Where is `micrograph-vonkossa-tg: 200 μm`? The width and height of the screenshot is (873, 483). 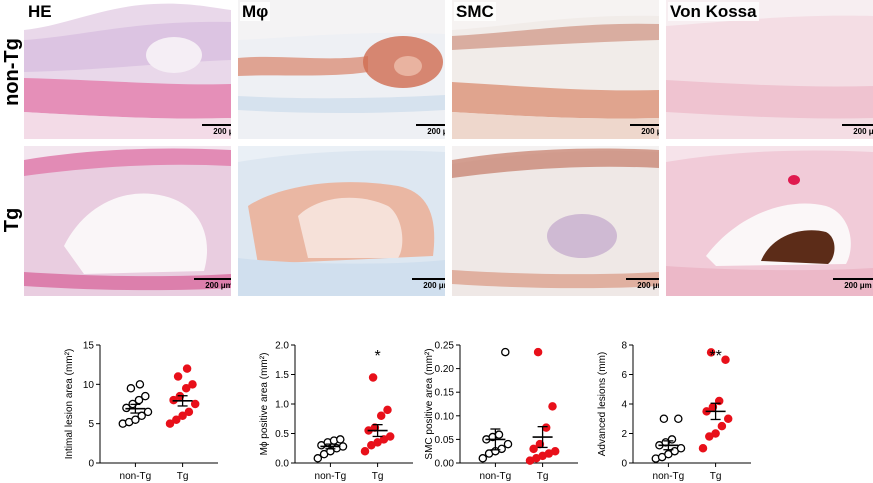 micrograph-vonkossa-tg: 200 μm is located at coordinates (769, 221).